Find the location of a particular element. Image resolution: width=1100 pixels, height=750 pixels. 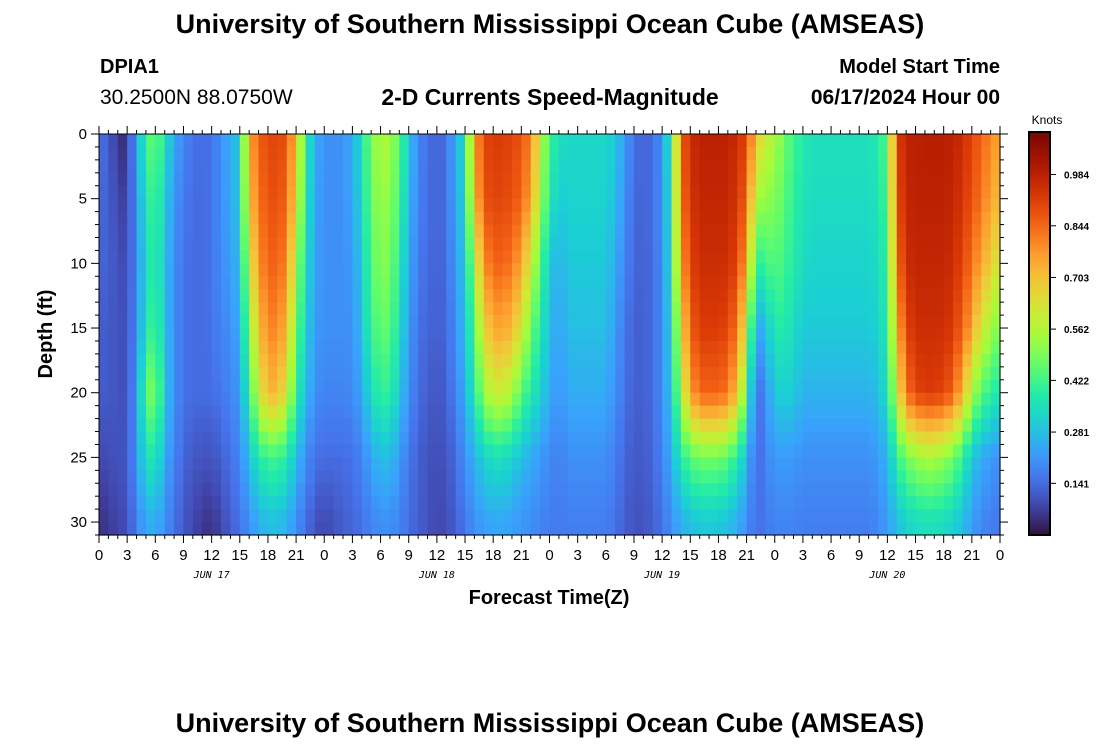

x-tick-label: 3 is located at coordinates (127, 555).